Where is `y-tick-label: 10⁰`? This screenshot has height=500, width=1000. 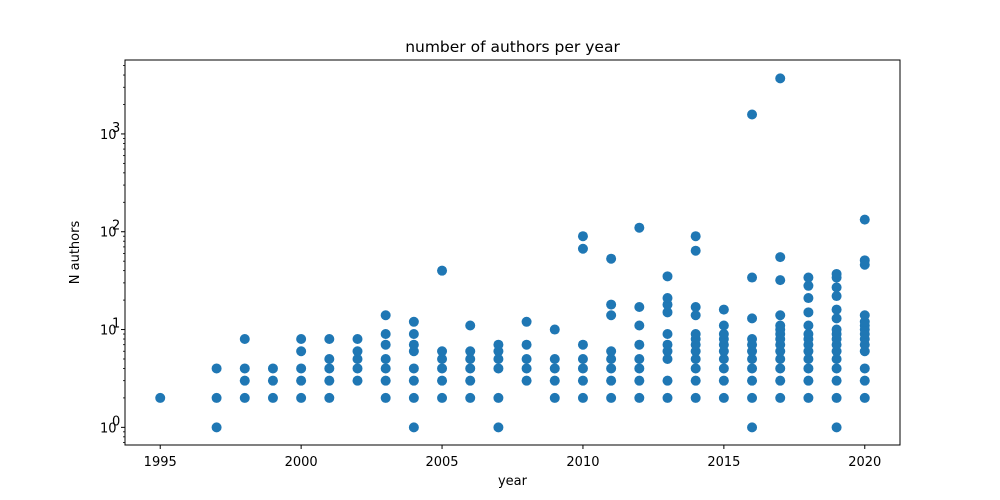 y-tick-label: 10⁰ is located at coordinates (110, 425).